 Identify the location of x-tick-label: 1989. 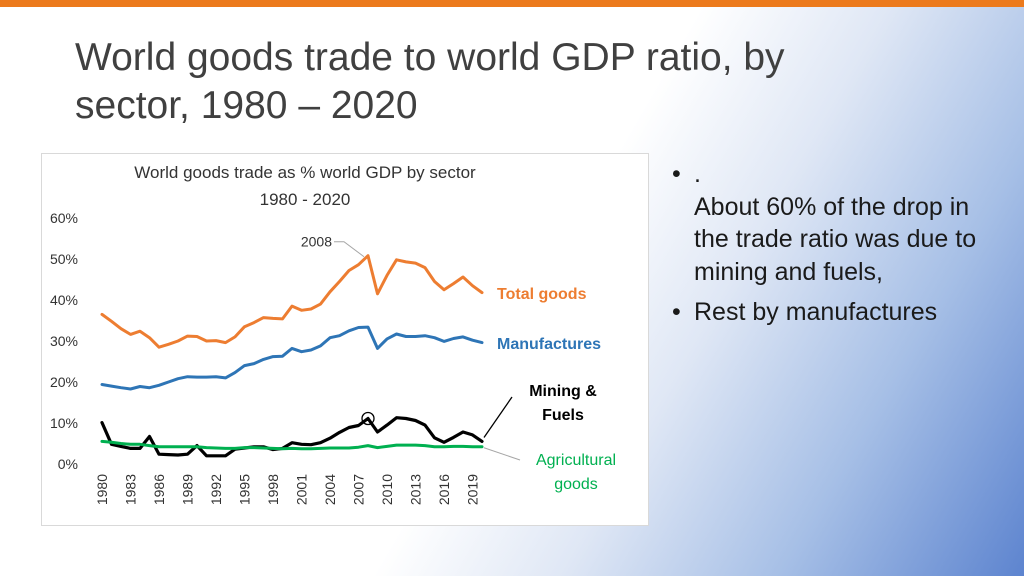
(188, 489).